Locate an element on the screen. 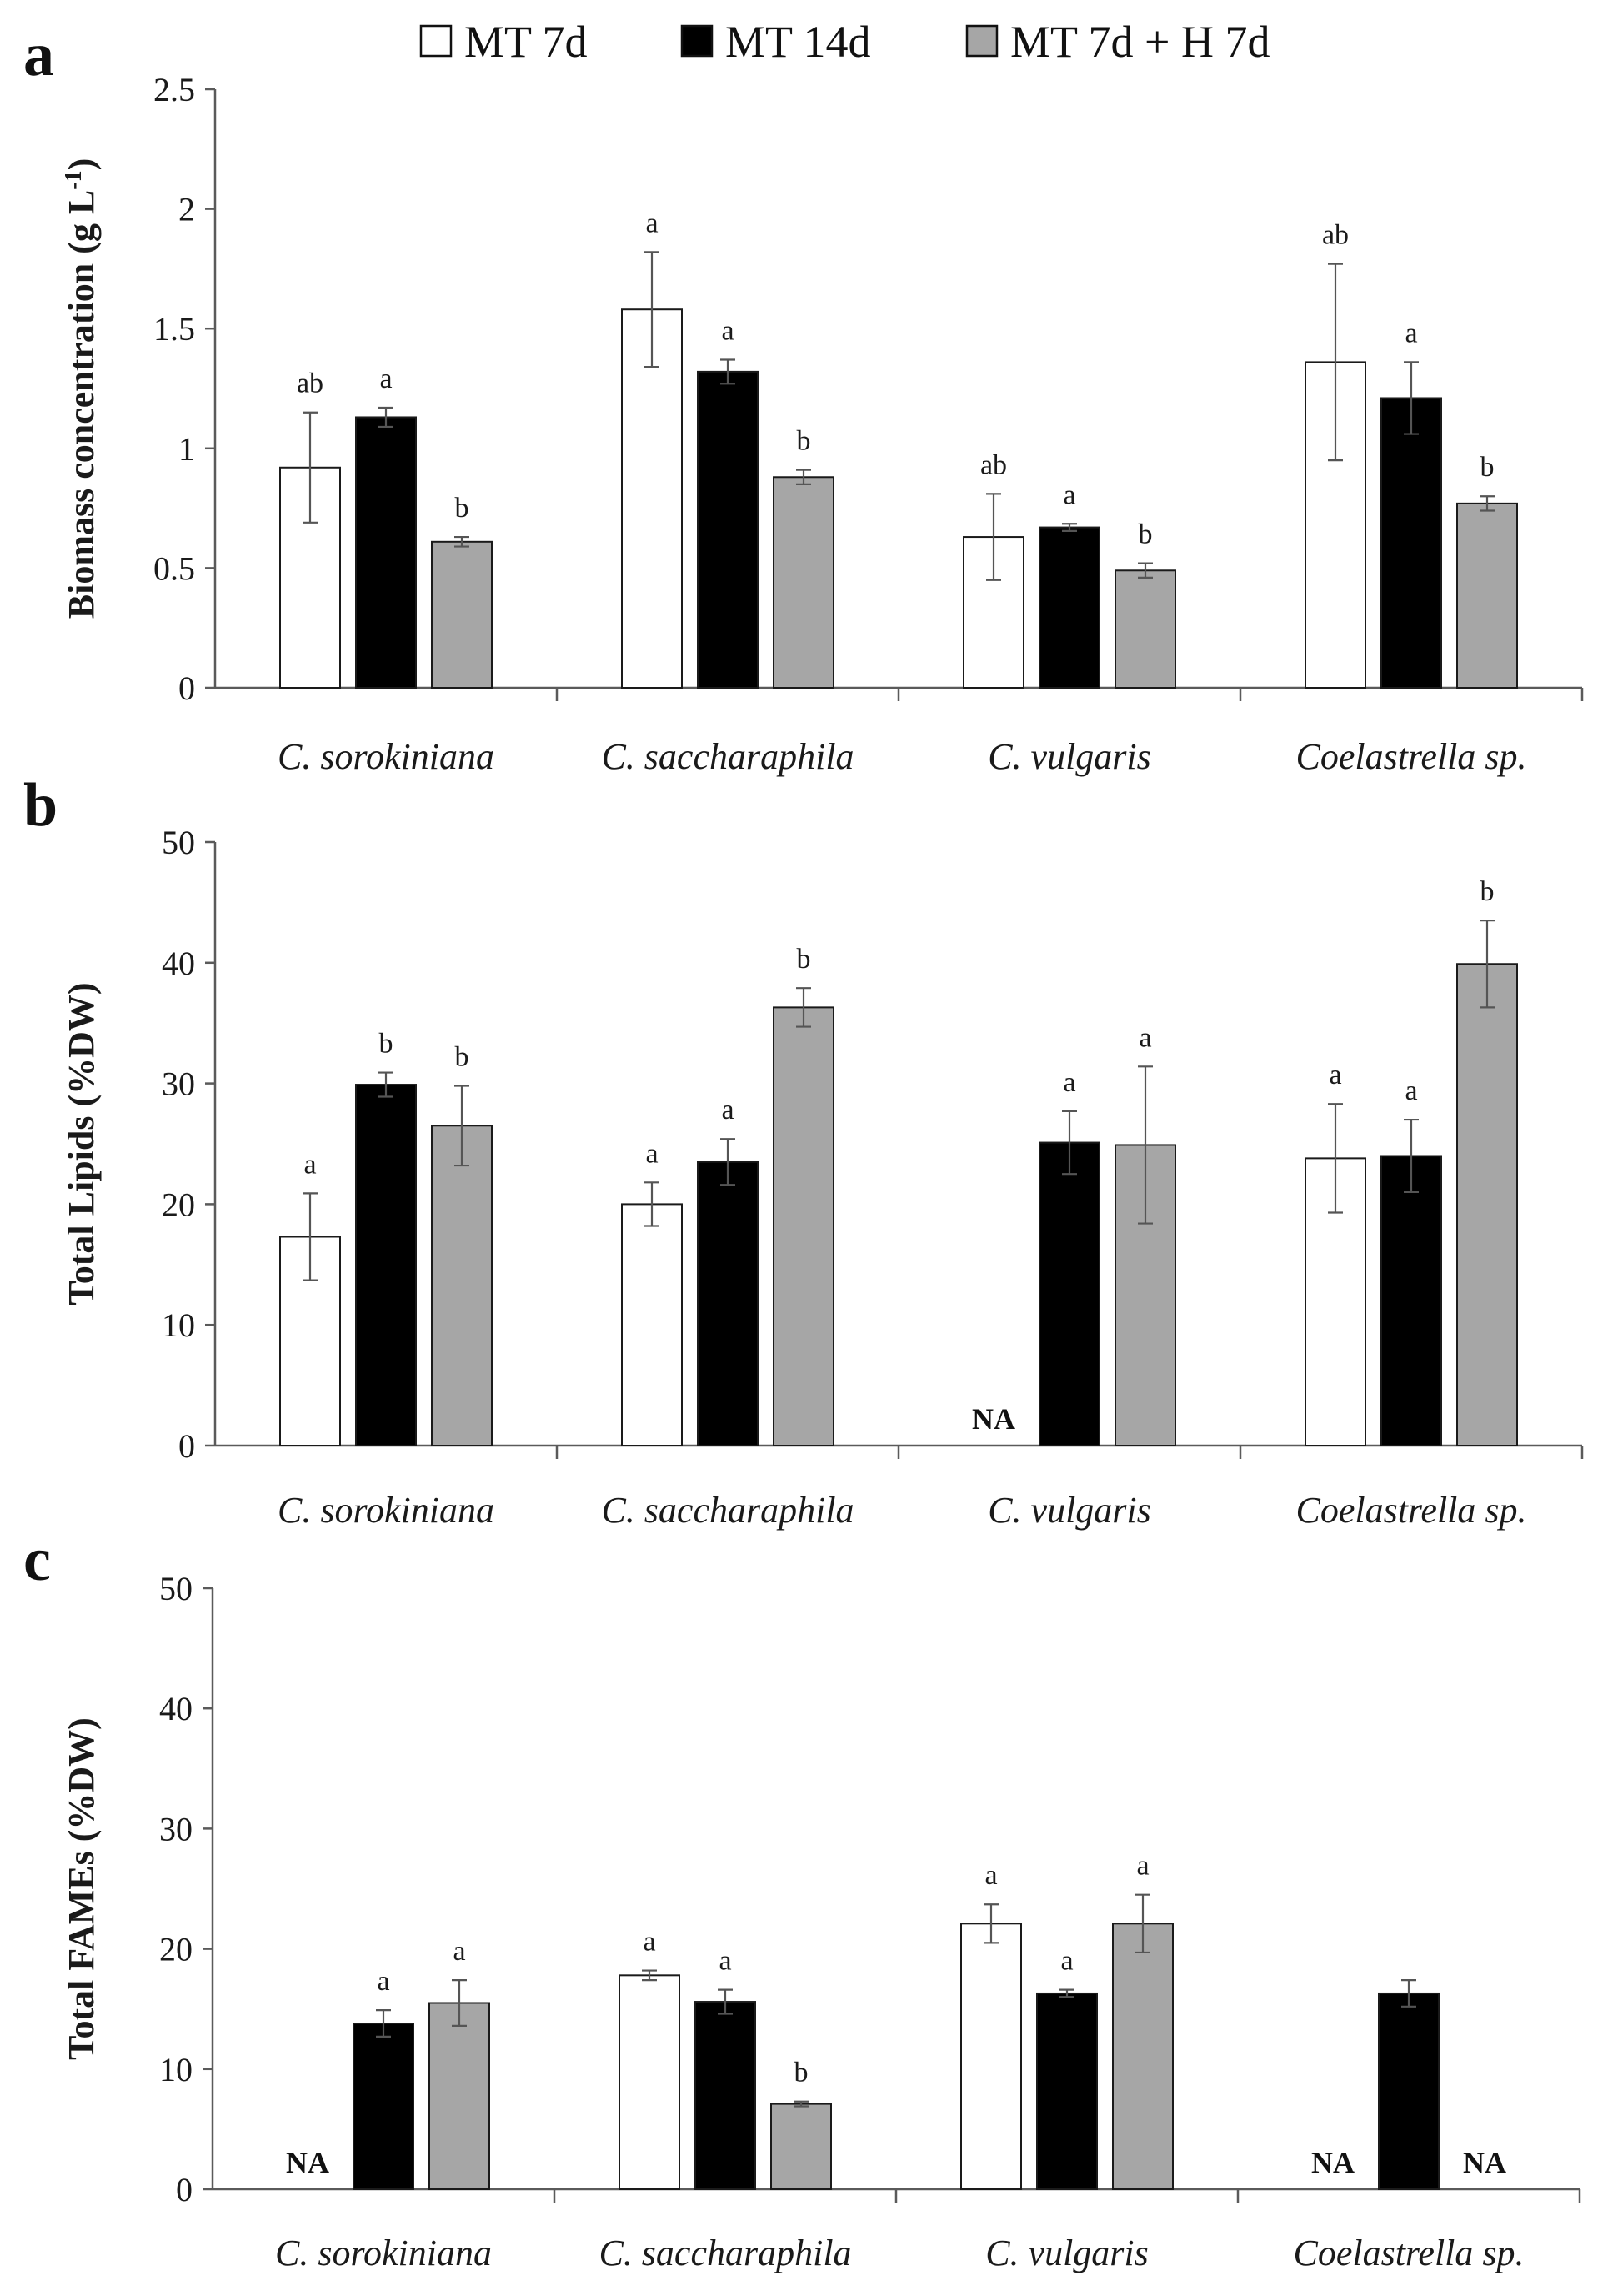 The height and width of the screenshot is (2296, 1613). legend-swatch-mt-14d is located at coordinates (697, 41).